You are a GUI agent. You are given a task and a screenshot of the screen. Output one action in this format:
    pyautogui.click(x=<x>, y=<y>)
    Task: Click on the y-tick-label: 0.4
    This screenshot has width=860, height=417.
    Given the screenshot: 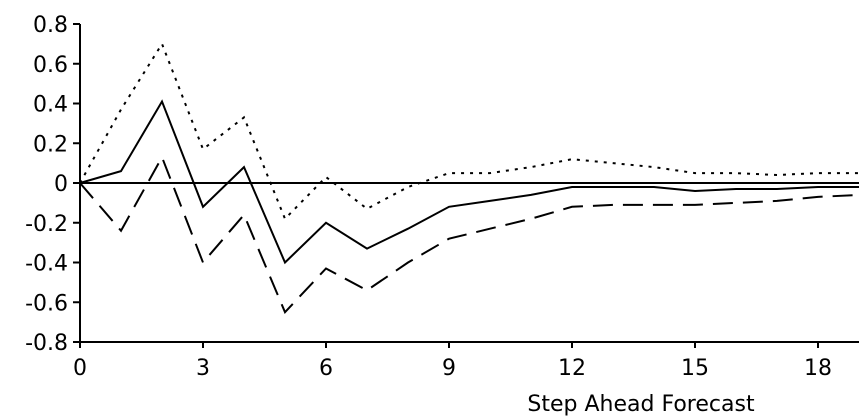 What is the action you would take?
    pyautogui.click(x=50, y=105)
    